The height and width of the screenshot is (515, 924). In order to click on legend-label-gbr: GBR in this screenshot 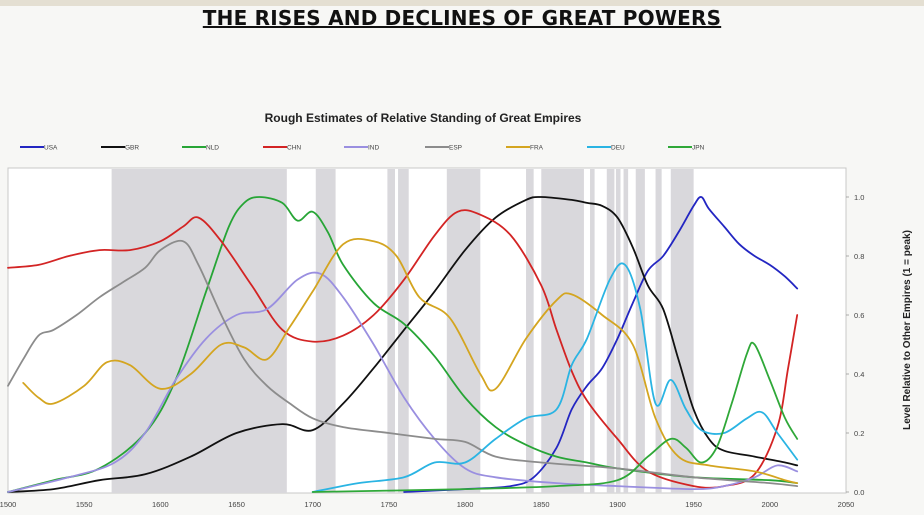, I will do `click(132, 148)`.